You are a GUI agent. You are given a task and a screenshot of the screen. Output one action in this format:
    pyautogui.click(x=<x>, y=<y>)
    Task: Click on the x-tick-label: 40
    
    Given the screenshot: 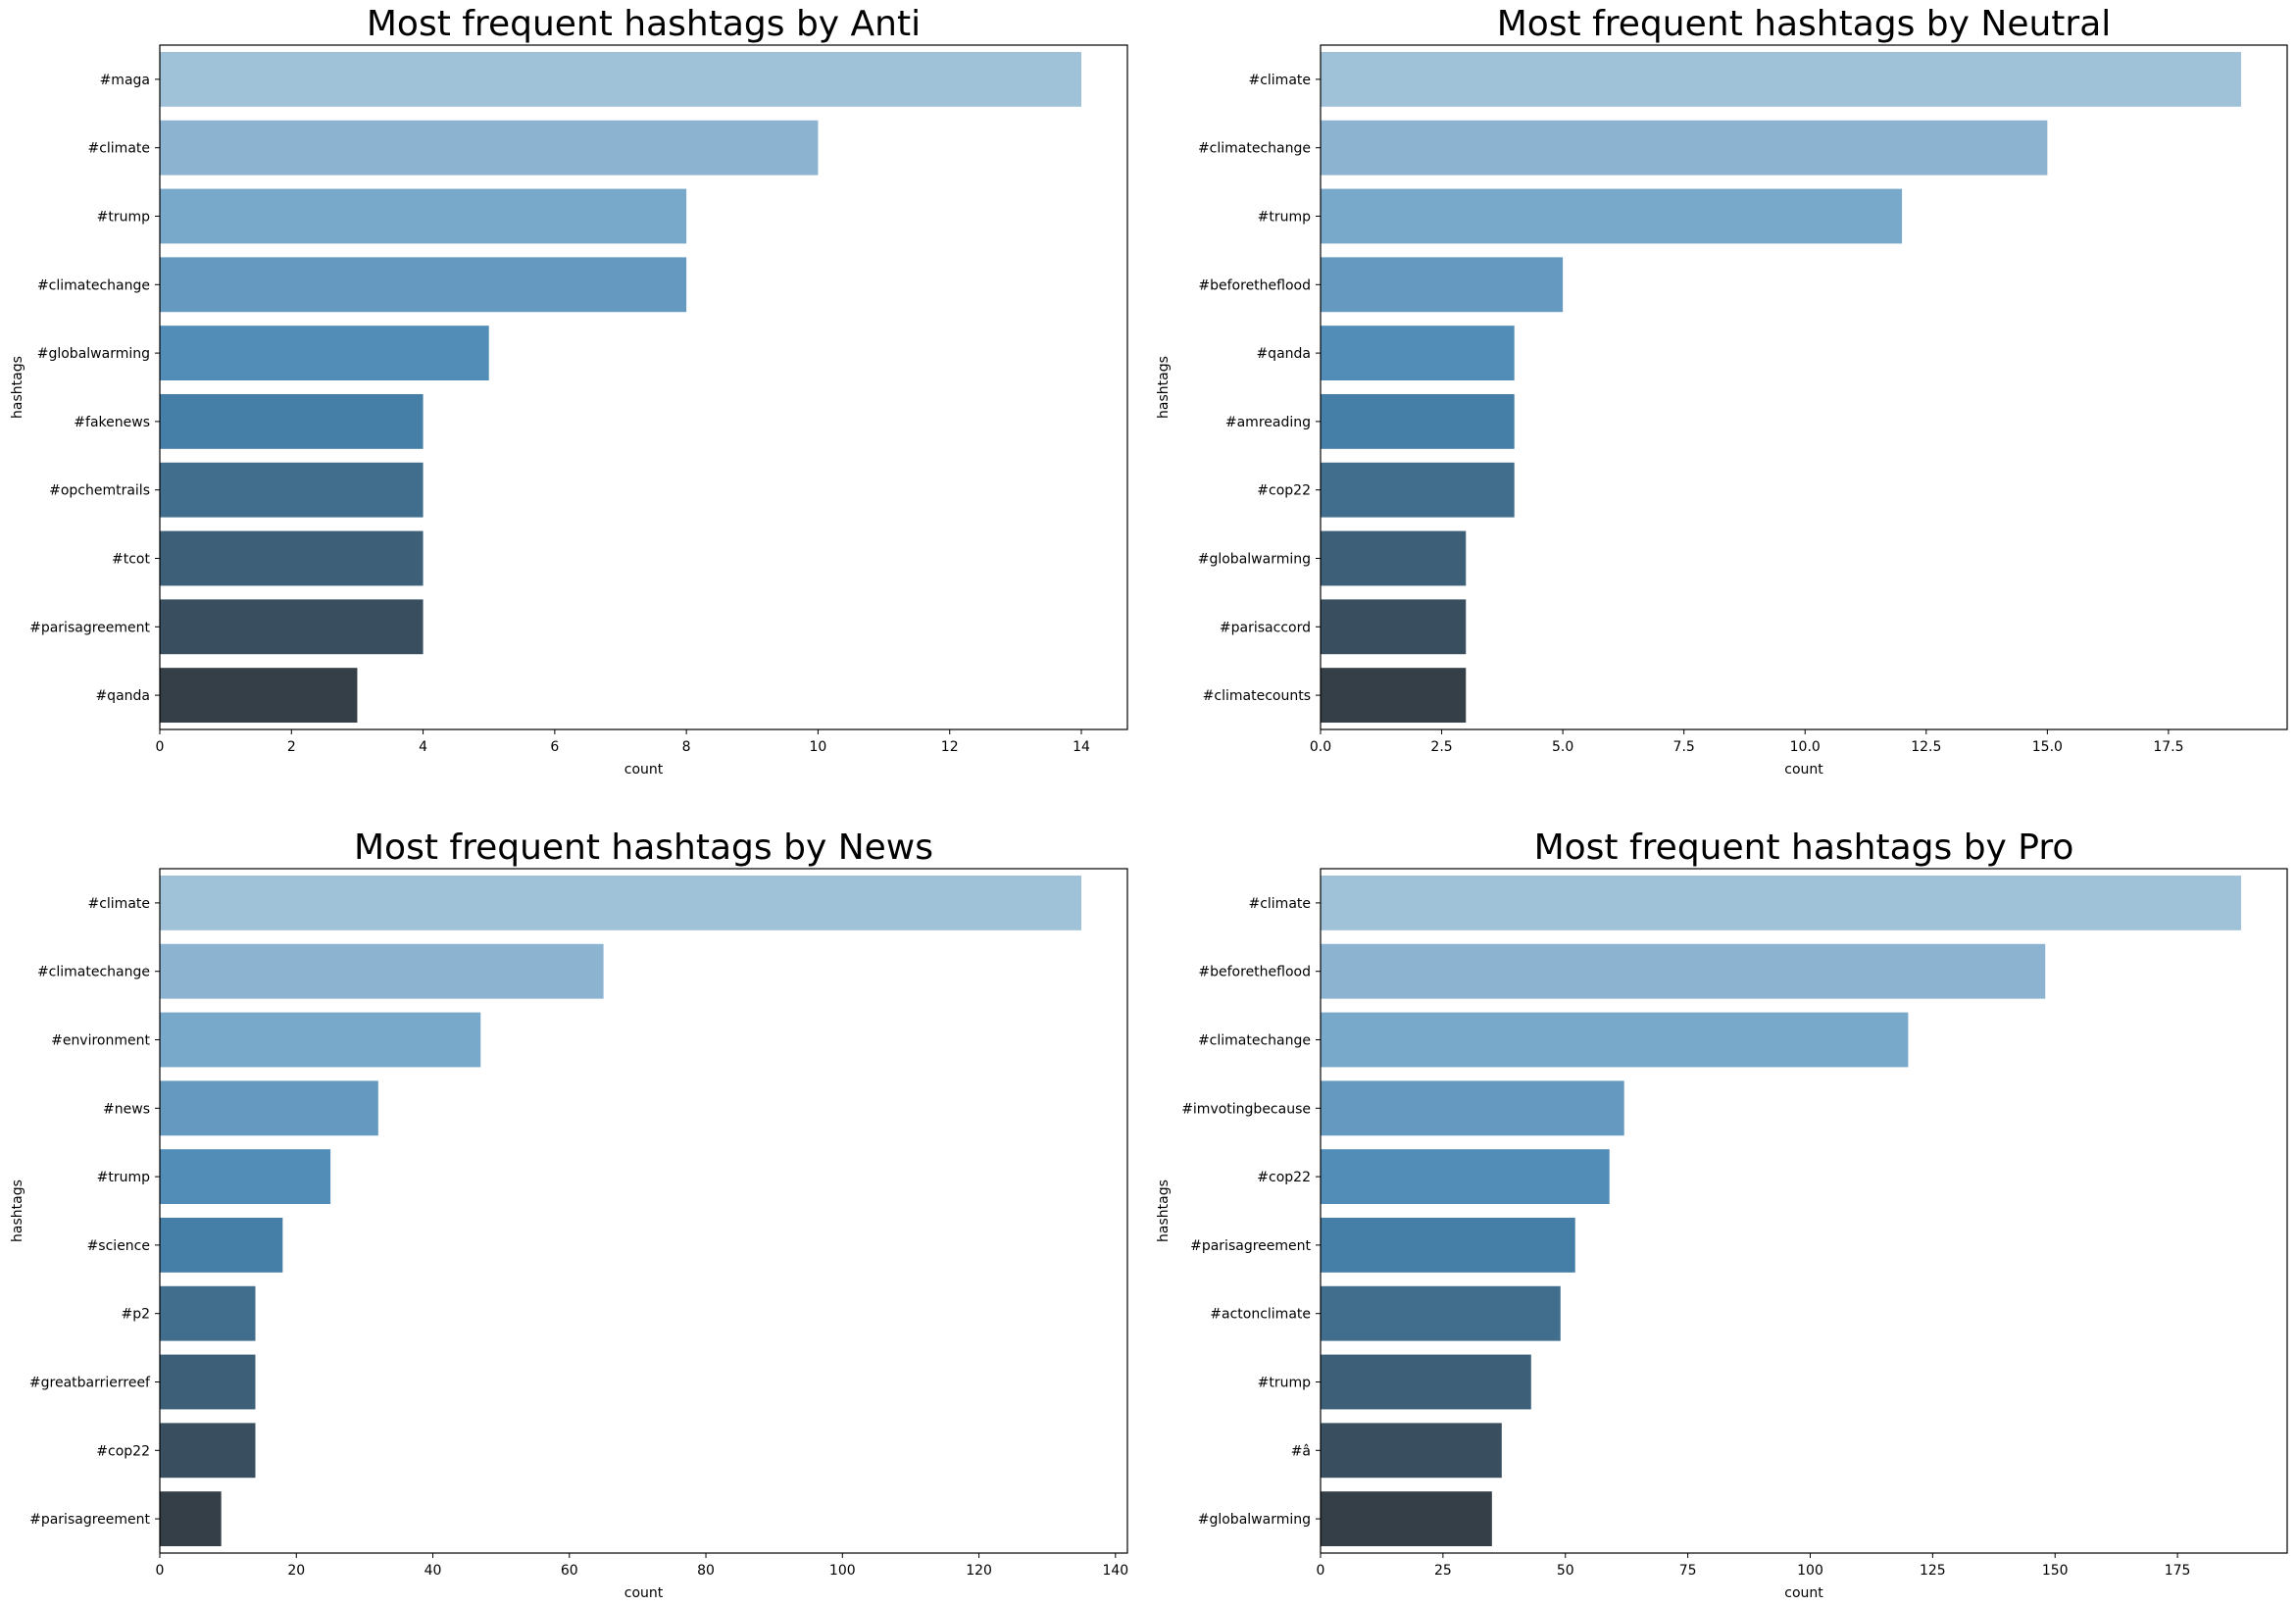 What is the action you would take?
    pyautogui.click(x=433, y=1571)
    